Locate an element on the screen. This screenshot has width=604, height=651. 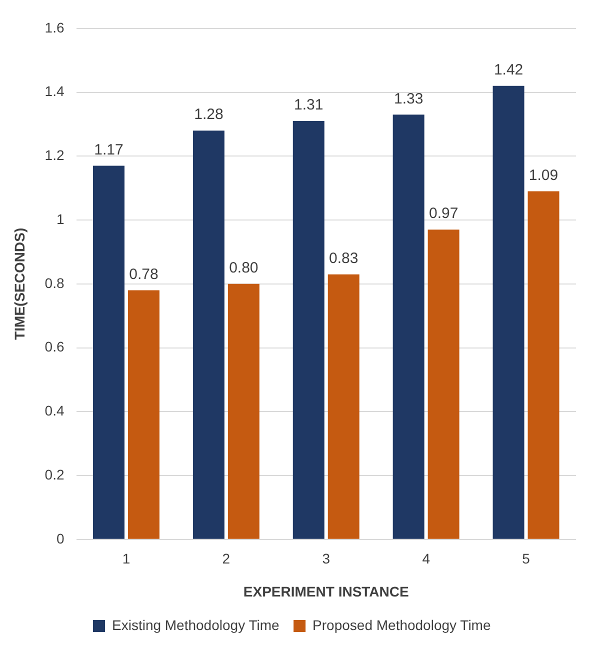
x-tick-label: 5 is located at coordinates (526, 558).